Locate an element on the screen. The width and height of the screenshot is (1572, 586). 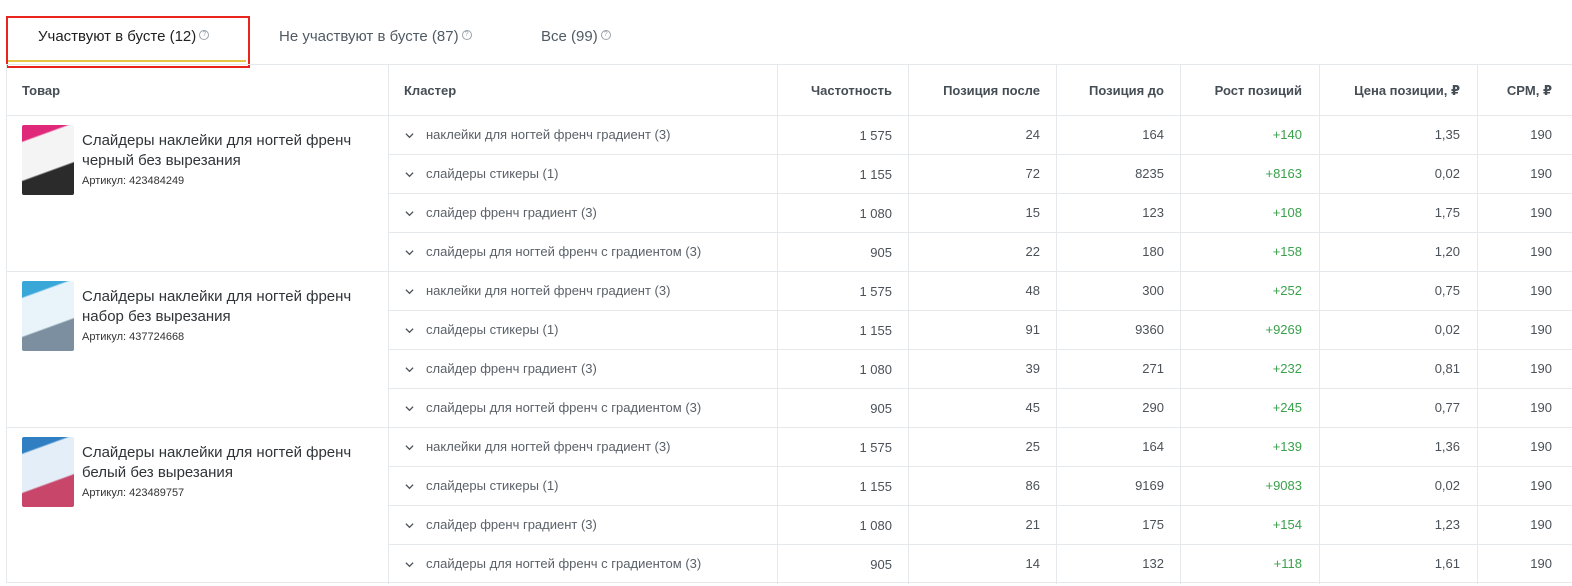
active-tab-indicator is located at coordinates (127, 61).